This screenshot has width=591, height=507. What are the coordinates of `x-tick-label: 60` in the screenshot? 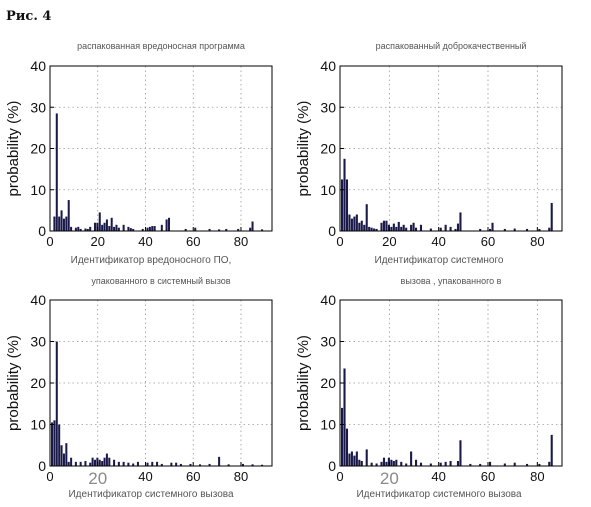 It's located at (193, 241).